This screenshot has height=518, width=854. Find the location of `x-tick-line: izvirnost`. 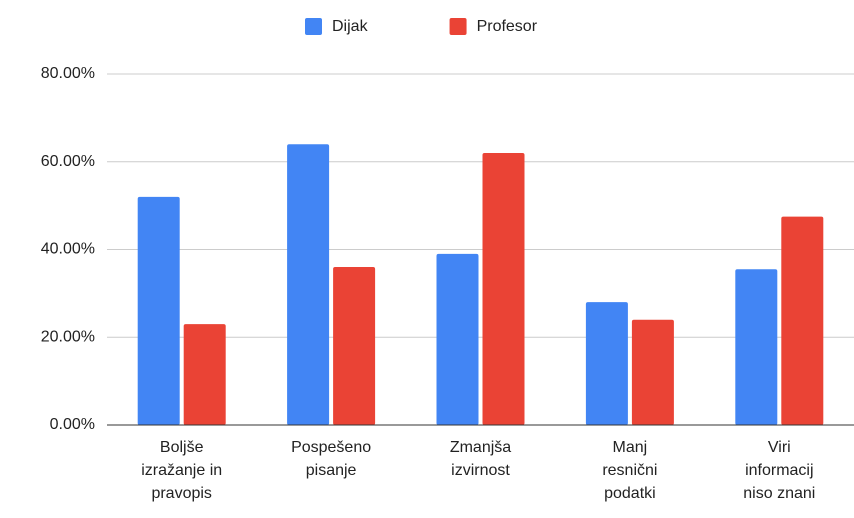

x-tick-line: izvirnost is located at coordinates (480, 470).